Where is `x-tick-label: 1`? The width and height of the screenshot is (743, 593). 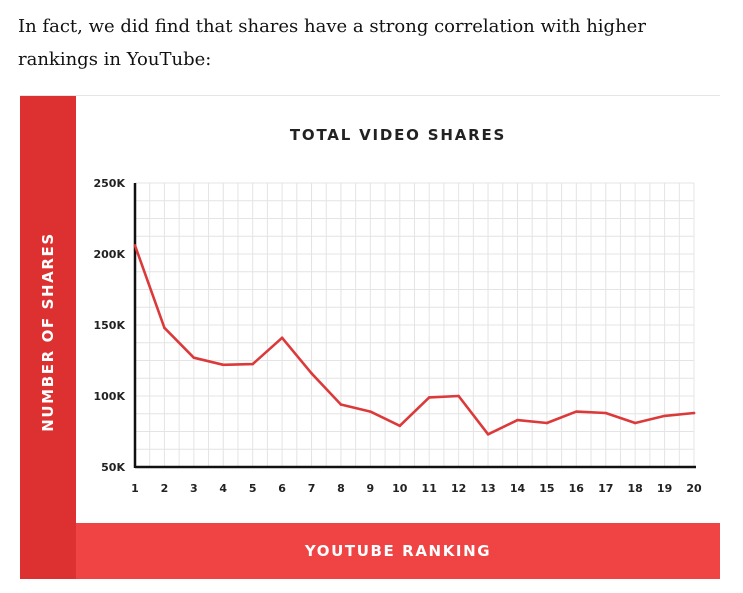 x-tick-label: 1 is located at coordinates (135, 488).